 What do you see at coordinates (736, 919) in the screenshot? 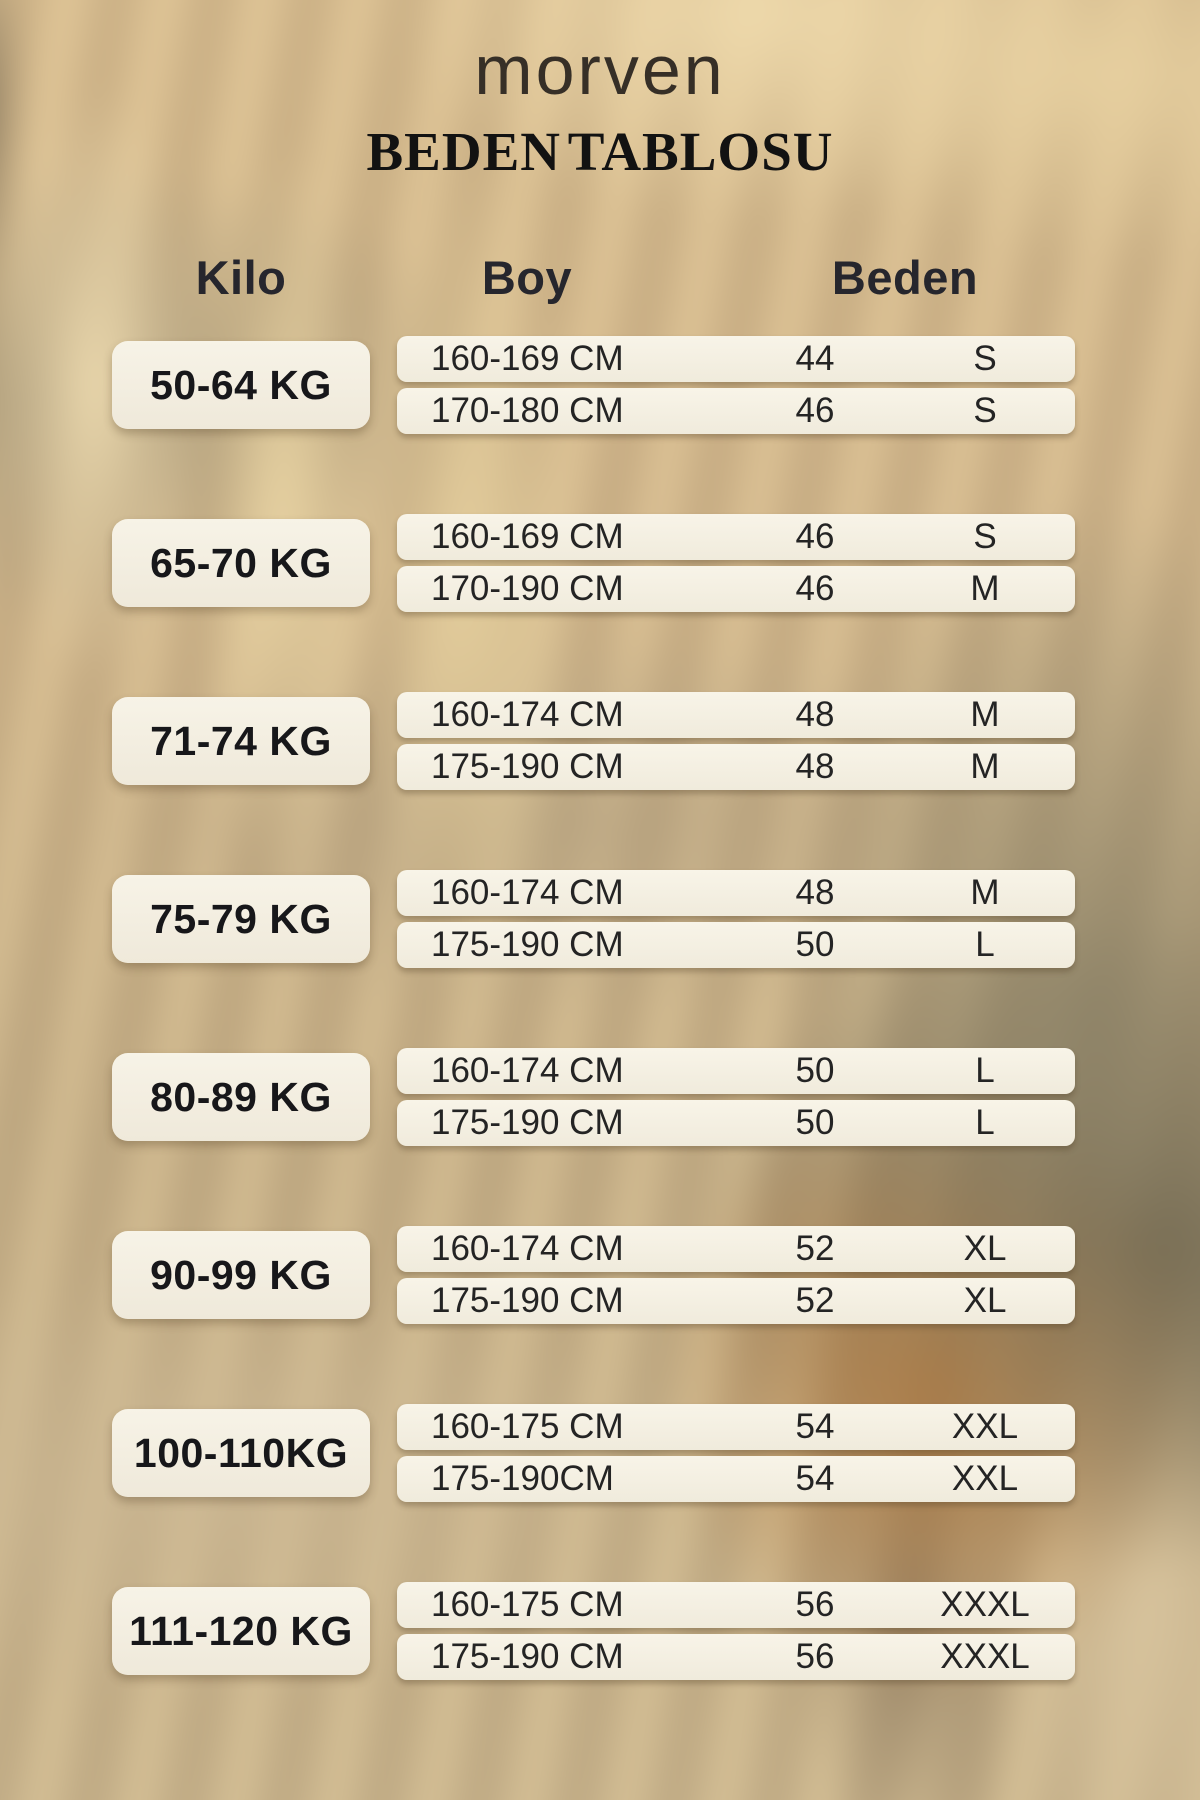
I see `group-rows: 160-174 CM 48 M 175-190 CM 50 L` at bounding box center [736, 919].